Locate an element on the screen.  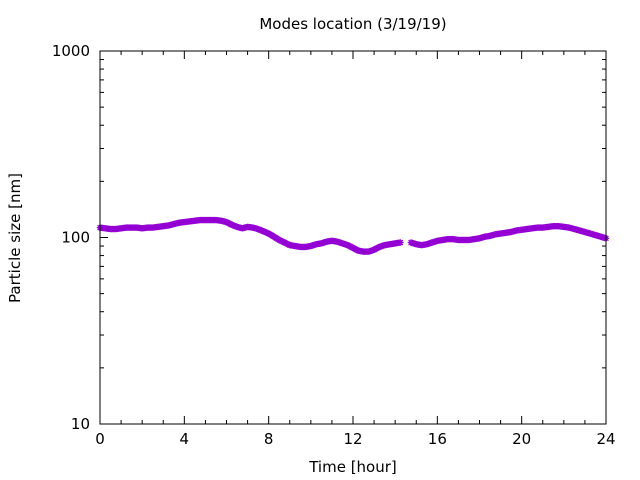
x-tick-label: 12 is located at coordinates (352, 439).